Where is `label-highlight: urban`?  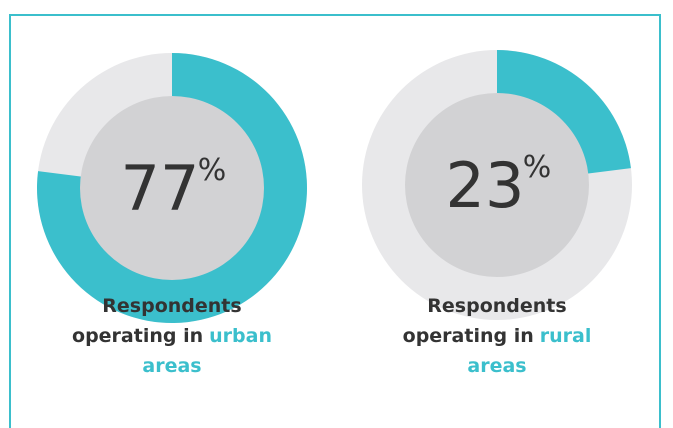
label-highlight: urban is located at coordinates (240, 336).